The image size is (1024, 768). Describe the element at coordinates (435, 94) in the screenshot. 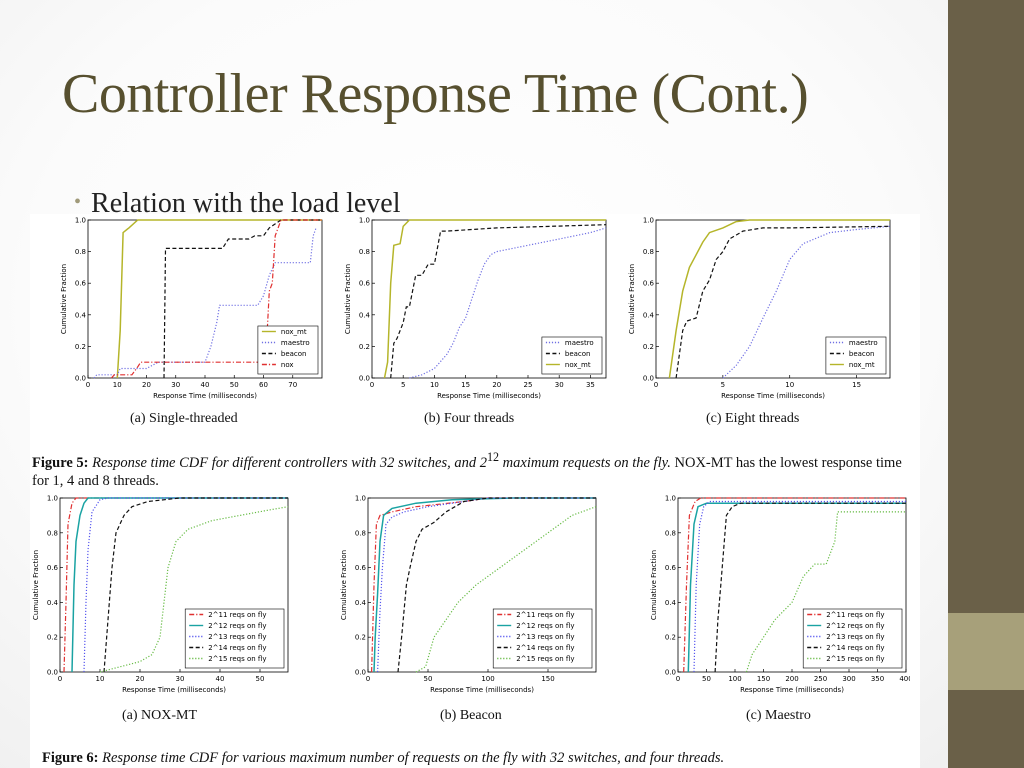

I see `slide-title: Controller Response Time (Cont.)` at that location.